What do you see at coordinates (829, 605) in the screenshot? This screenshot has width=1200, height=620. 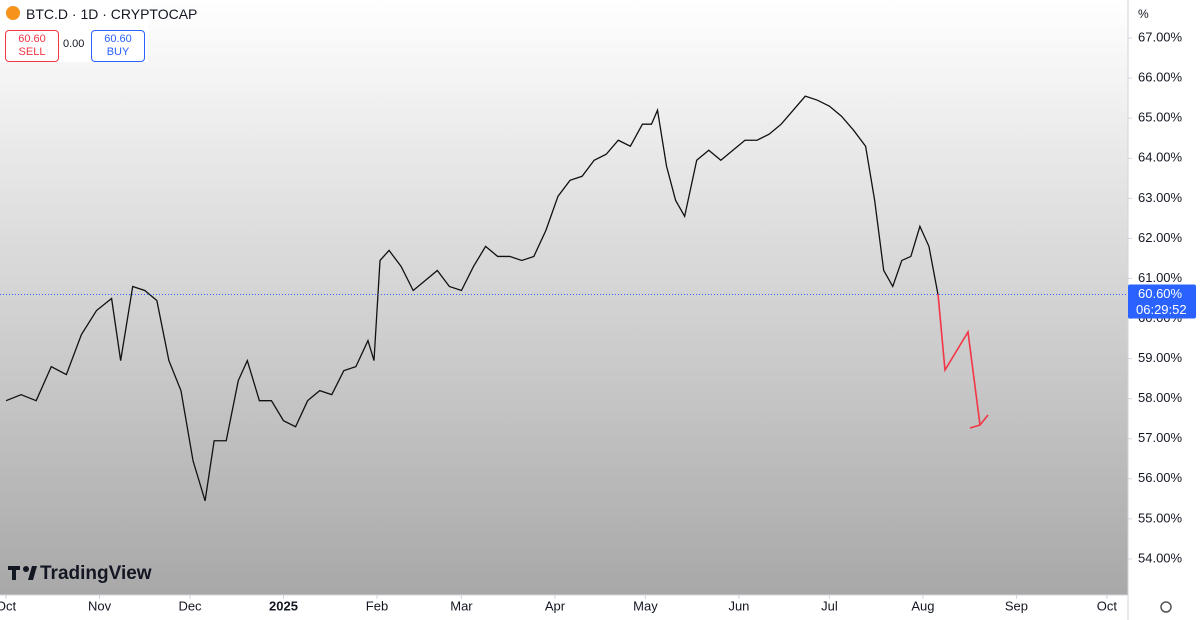 I see `x-tick-label: Jul` at bounding box center [829, 605].